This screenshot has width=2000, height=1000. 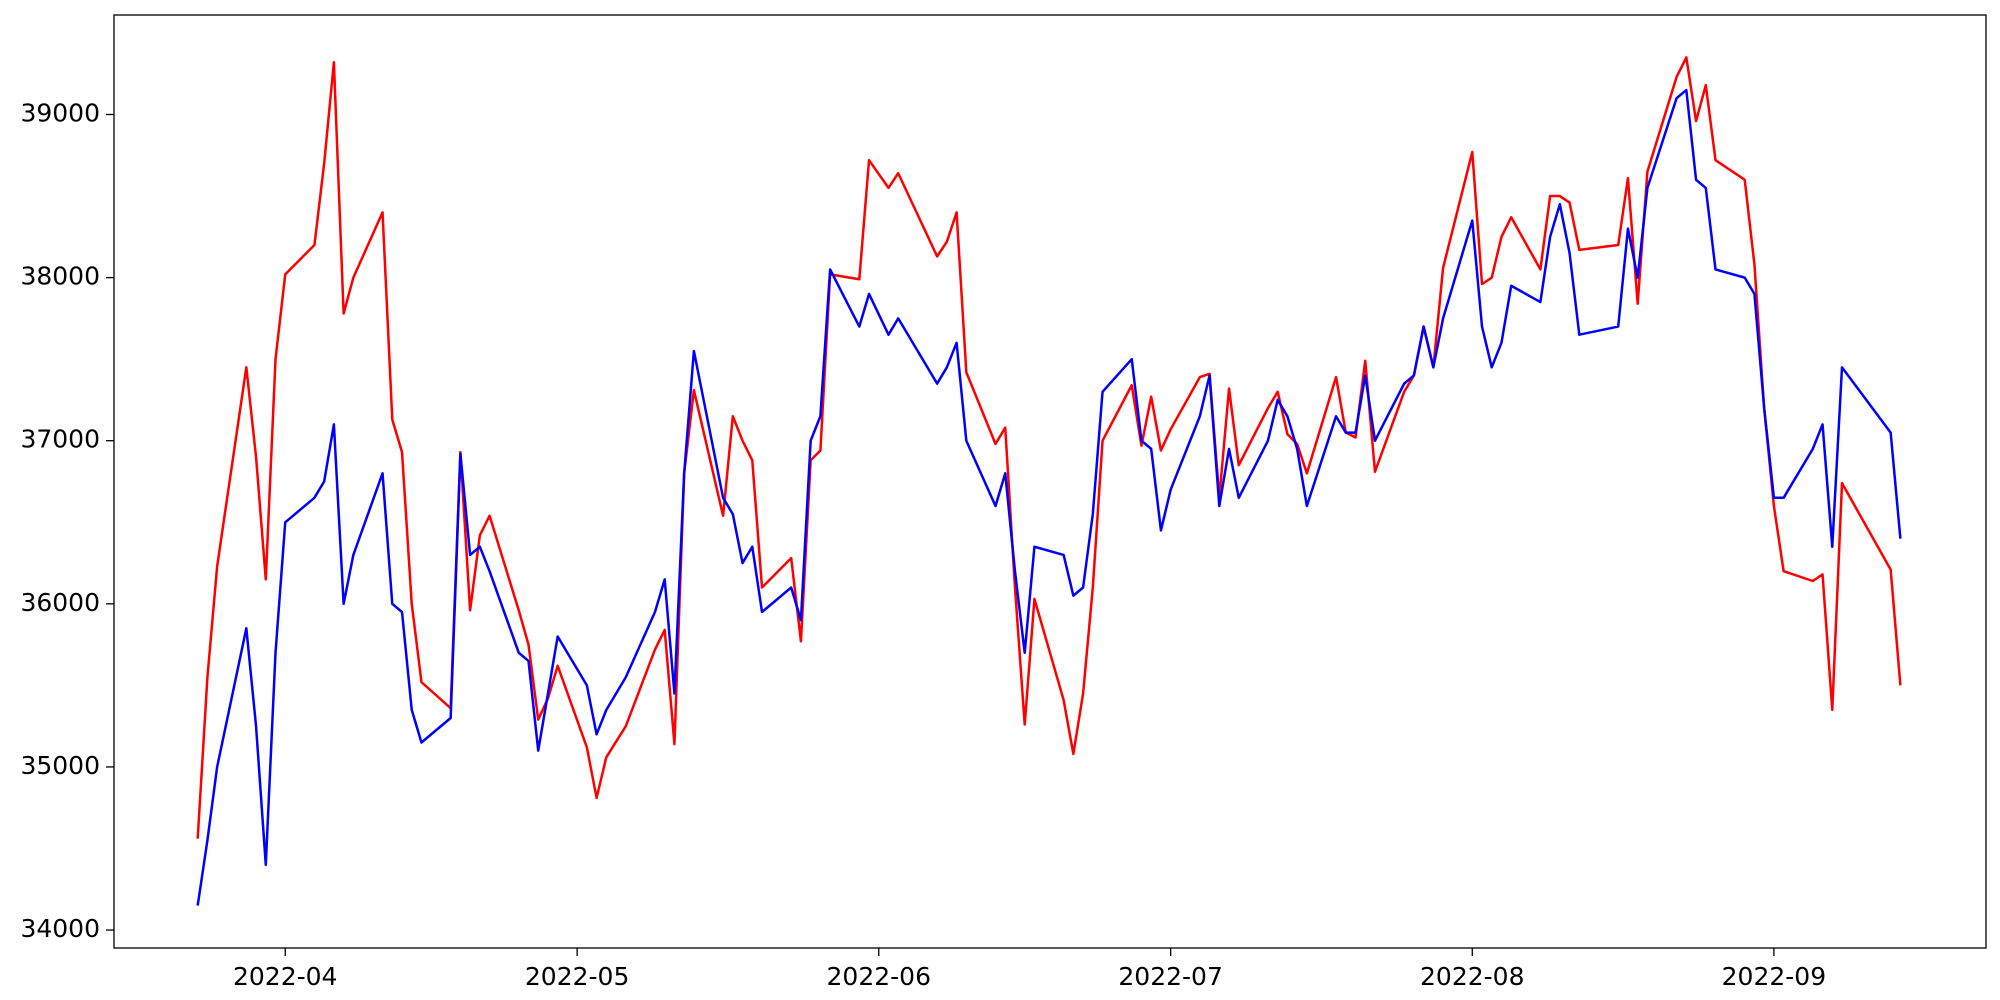 I want to click on y-tick-label: 35000, so click(x=60, y=765).